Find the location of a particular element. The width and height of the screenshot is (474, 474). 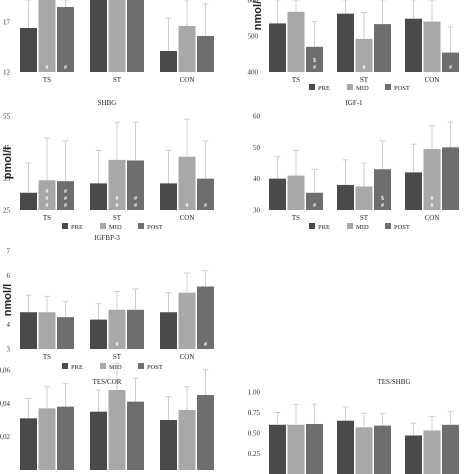

chart-title: IGF-1 is located at coordinates (354, 103).